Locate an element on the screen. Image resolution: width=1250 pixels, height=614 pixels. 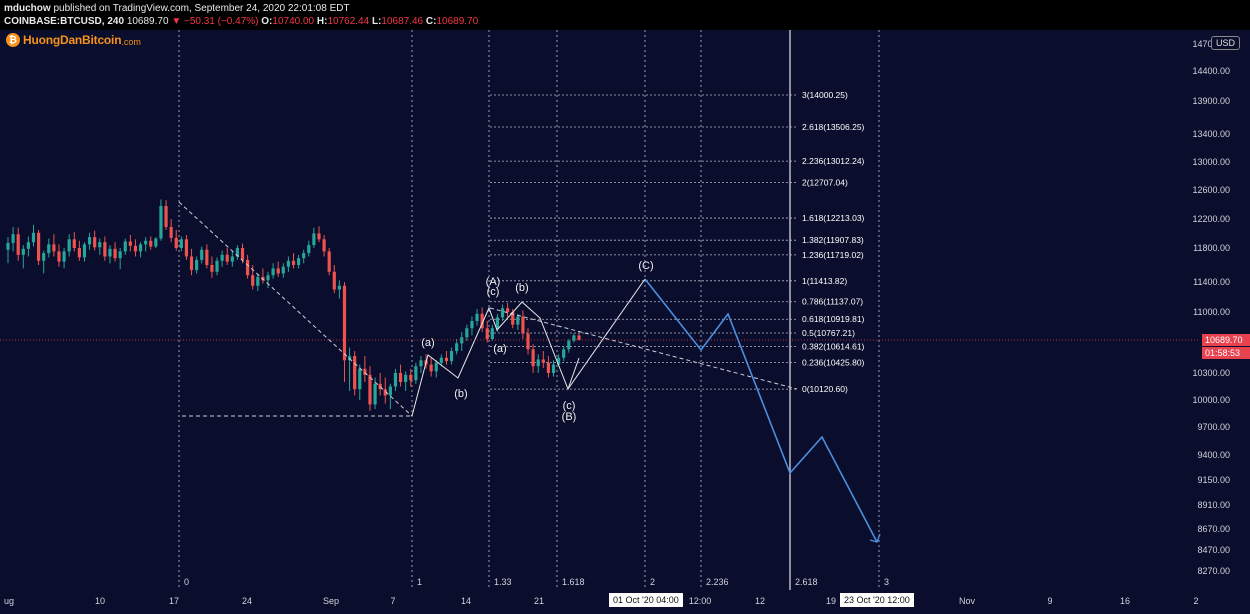
fib-level-label: 1.382(11907.83) is located at coordinates (833, 240).